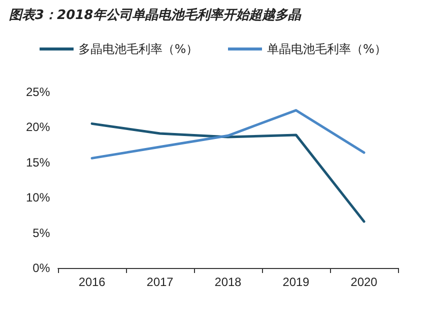 The height and width of the screenshot is (328, 426). Describe the element at coordinates (138, 49) in the screenshot. I see `legend-label: 多晶电池毛利率（%）` at that location.